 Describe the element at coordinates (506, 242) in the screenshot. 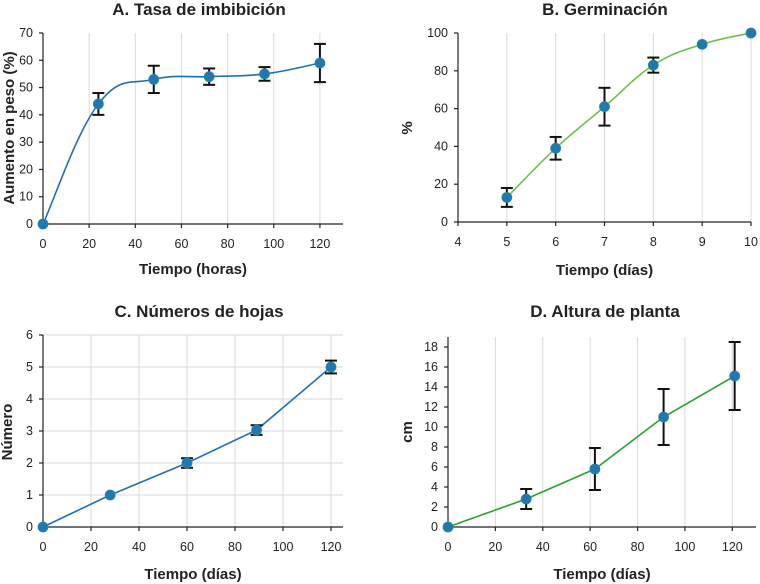

I see `x-tick-label: 5` at that location.